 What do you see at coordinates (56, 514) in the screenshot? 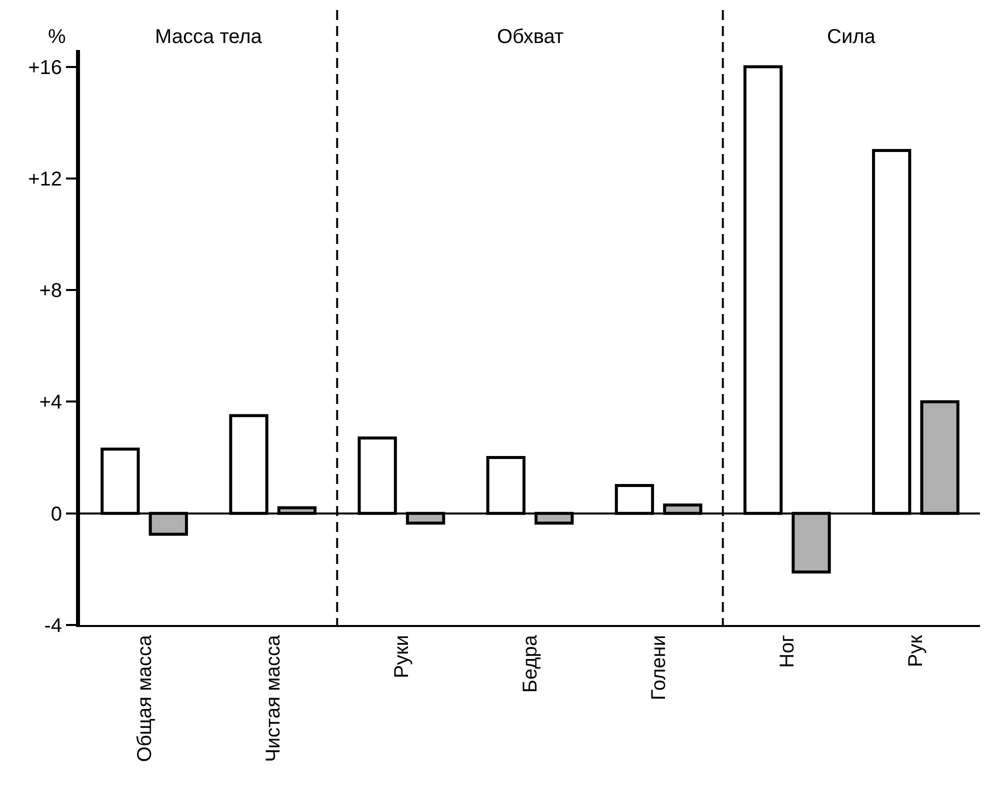
I see `y-tick-label: 0` at bounding box center [56, 514].